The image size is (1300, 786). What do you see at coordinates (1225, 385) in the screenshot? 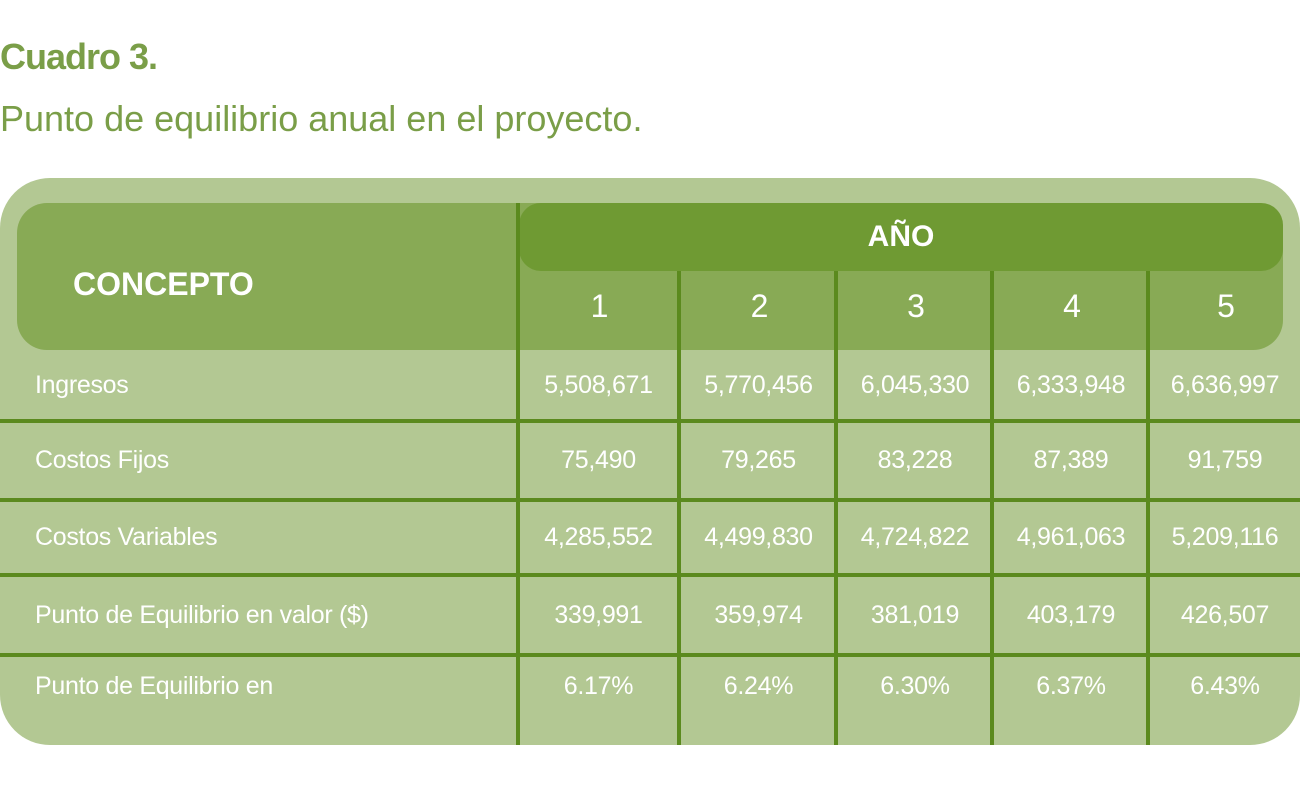
I see `table-cell: 6,636,997` at bounding box center [1225, 385].